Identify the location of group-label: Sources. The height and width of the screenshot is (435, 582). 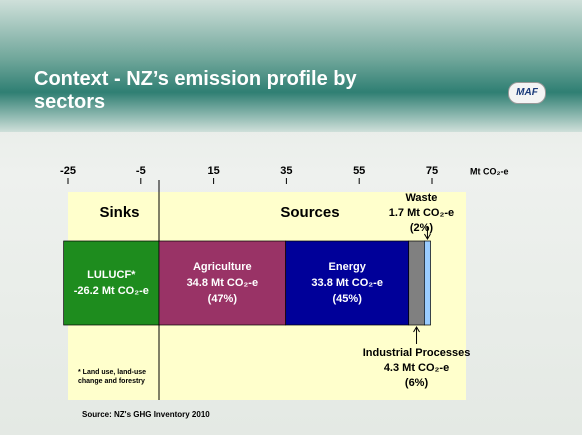
(309, 212).